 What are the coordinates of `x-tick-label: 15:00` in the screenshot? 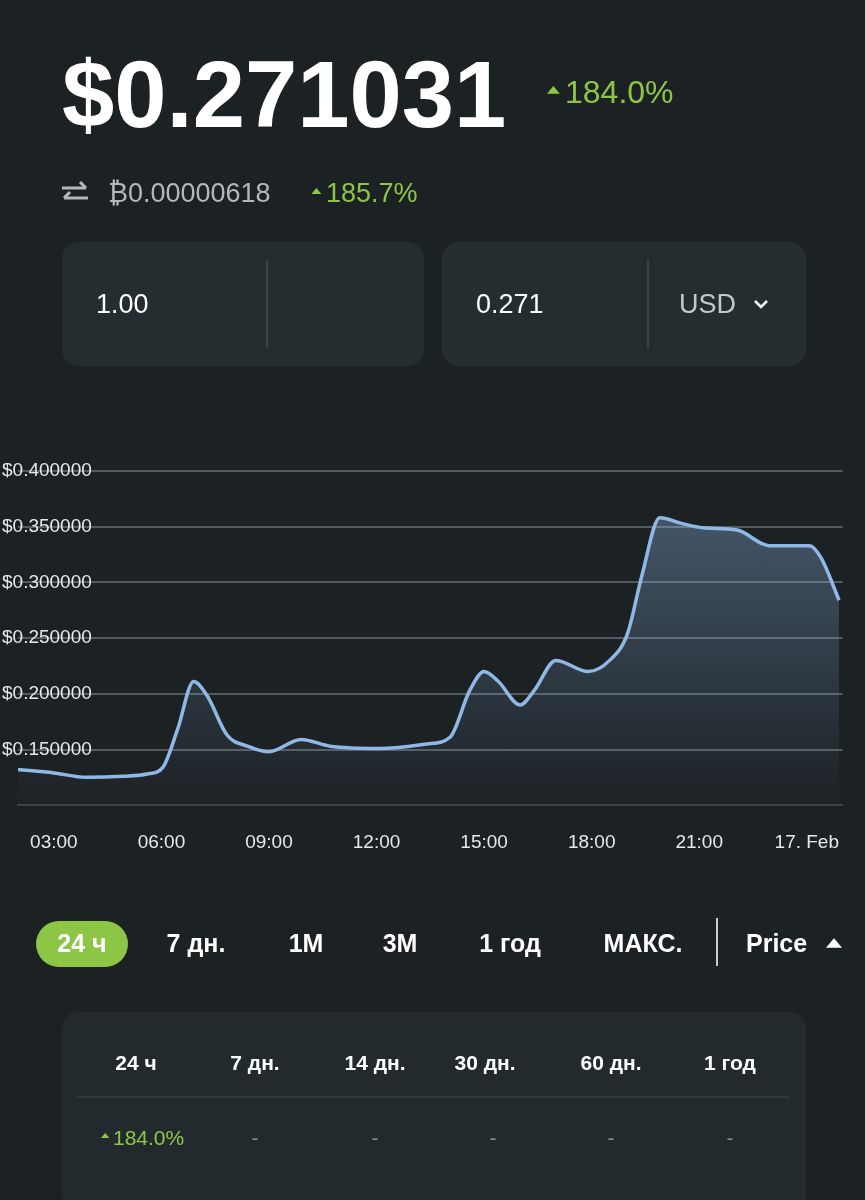 It's located at (484, 841).